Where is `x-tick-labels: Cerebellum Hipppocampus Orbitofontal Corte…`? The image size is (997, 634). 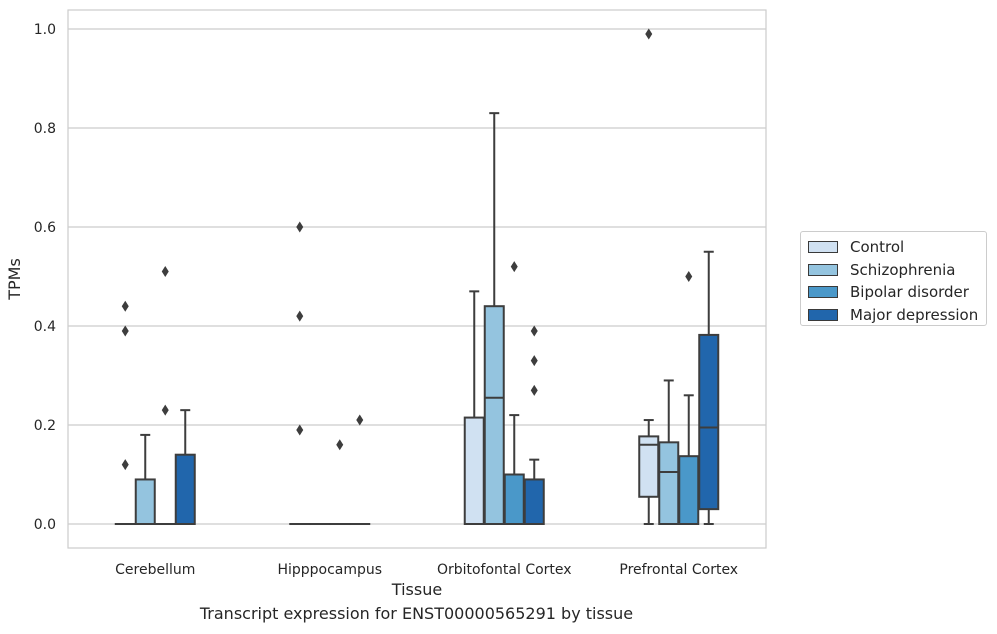
x-tick-labels: Cerebellum Hipppocampus Orbitofontal Corte… is located at coordinates (426, 570).